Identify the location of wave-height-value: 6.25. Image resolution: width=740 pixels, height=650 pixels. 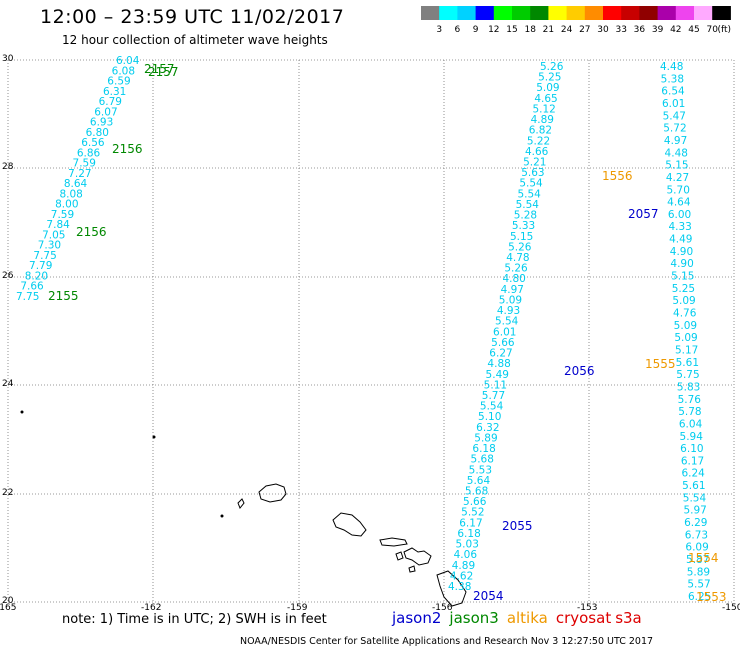
(699, 597).